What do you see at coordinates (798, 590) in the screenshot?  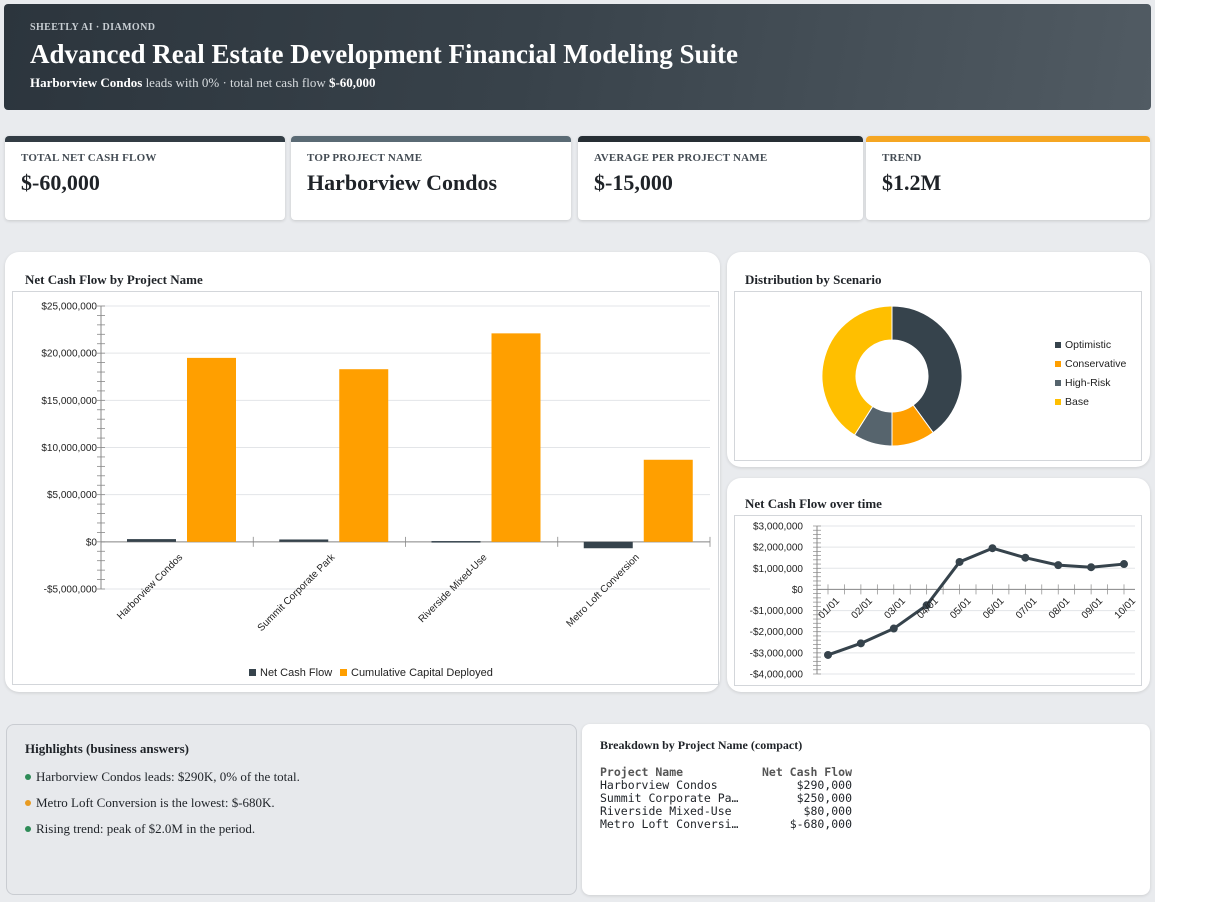 I see `y-tick-label: $0` at bounding box center [798, 590].